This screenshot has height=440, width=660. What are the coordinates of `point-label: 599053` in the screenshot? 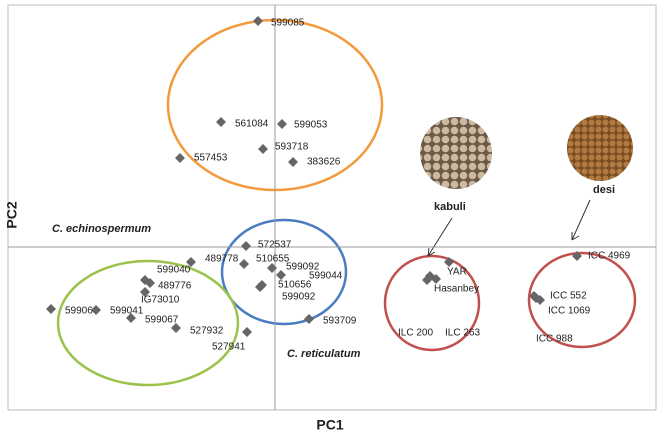 It's located at (311, 125).